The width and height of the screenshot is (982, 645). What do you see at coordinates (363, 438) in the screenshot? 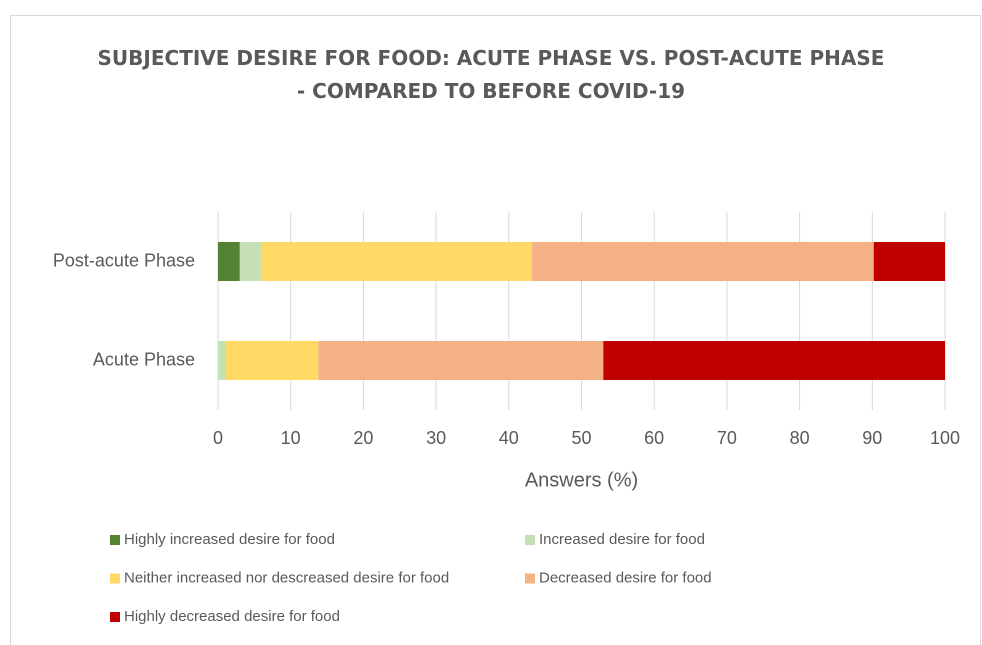
I see `x-tick-label: 20` at bounding box center [363, 438].